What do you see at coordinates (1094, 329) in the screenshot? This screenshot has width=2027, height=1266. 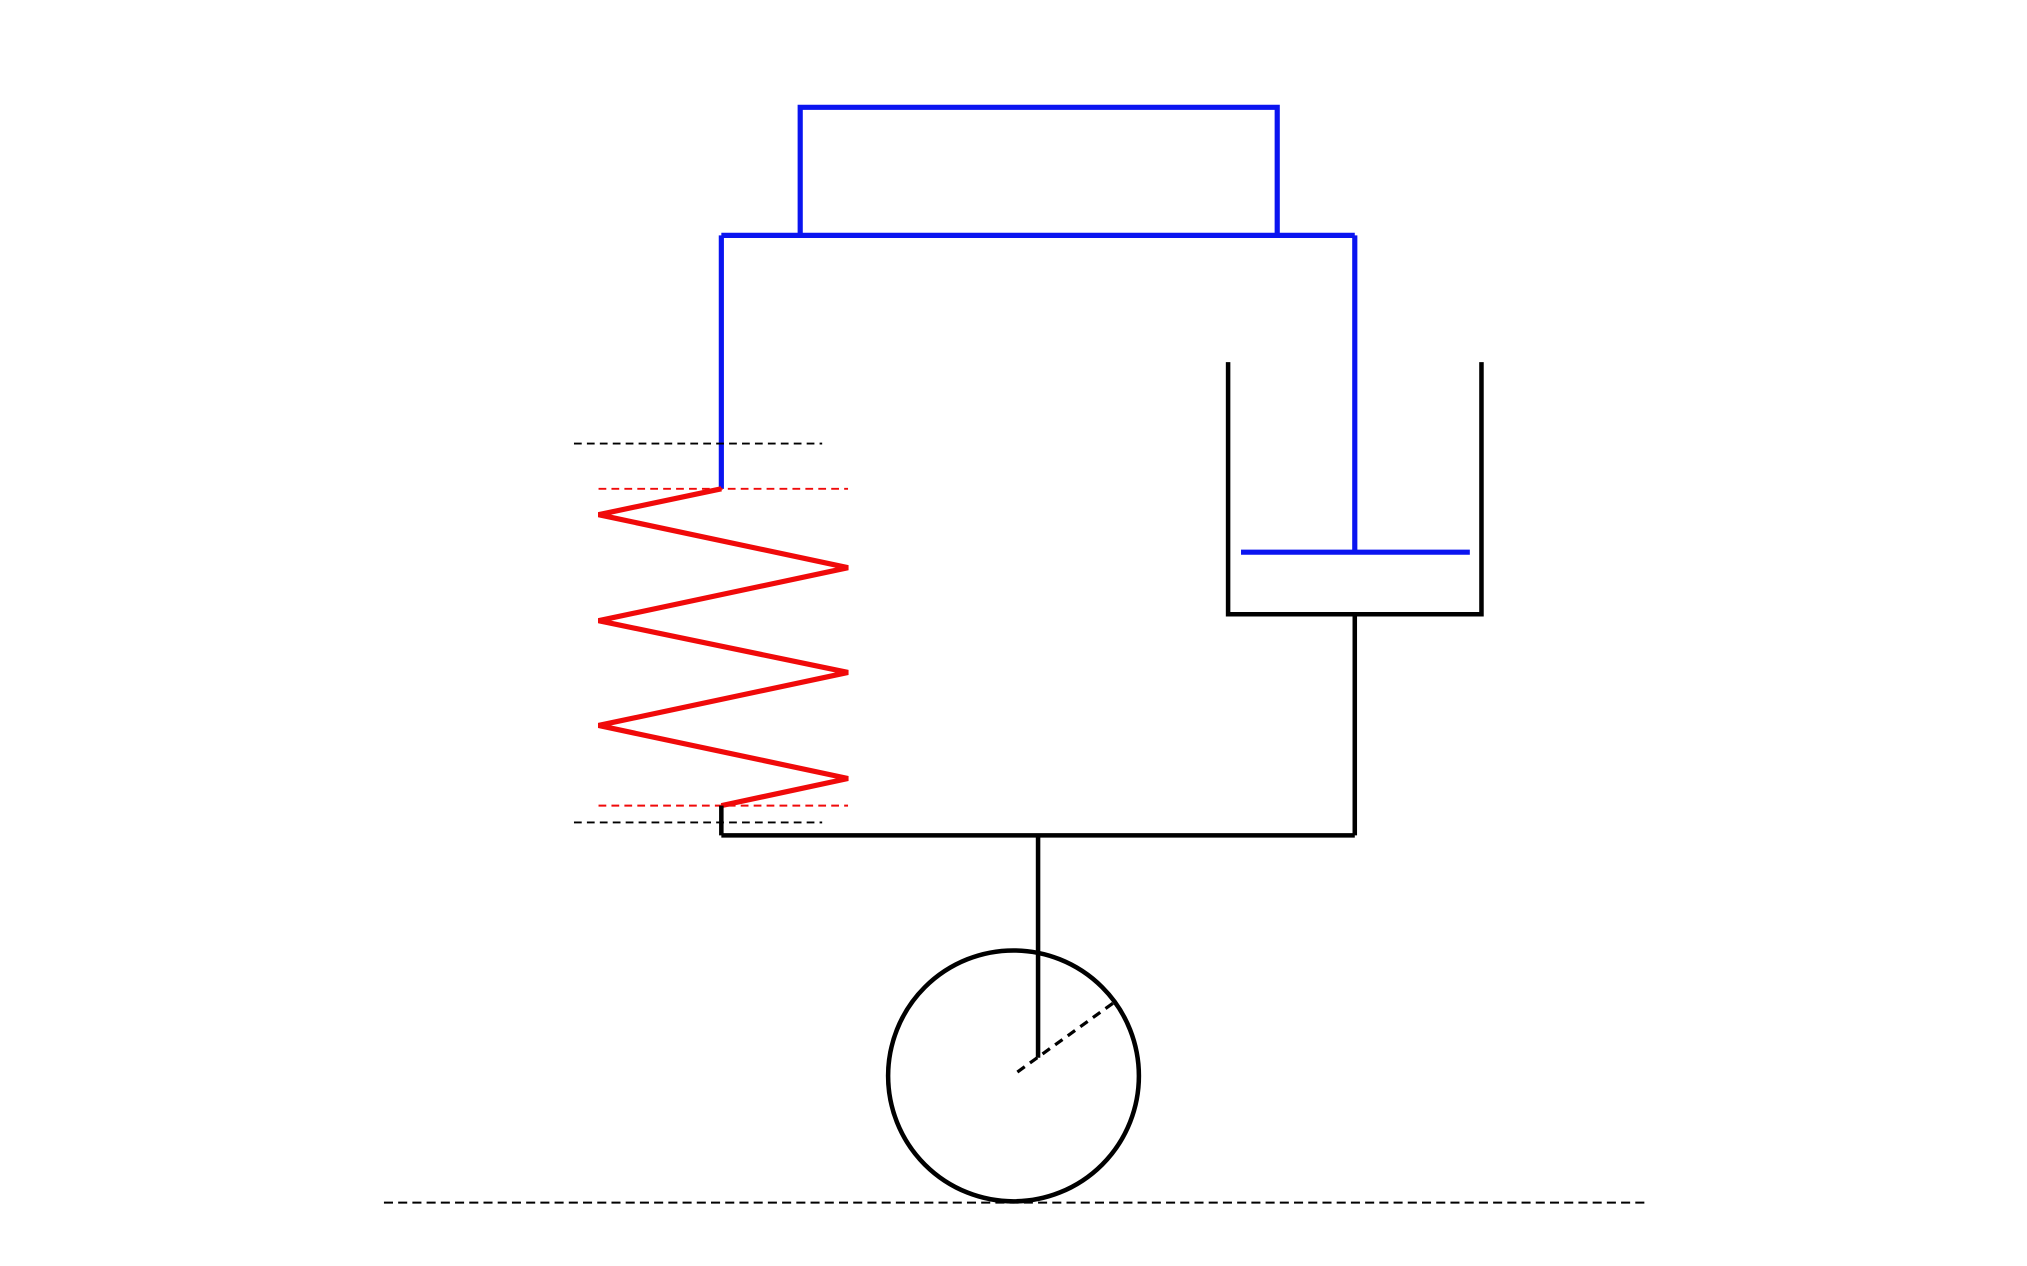 I see `sprung-mass` at bounding box center [1094, 329].